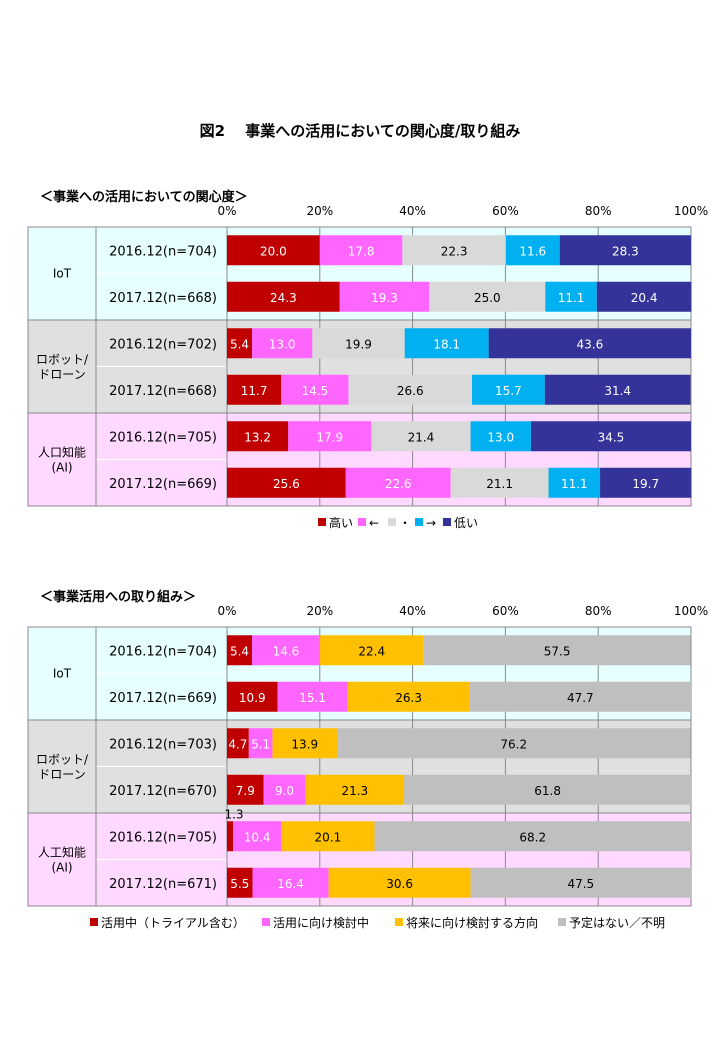  Describe the element at coordinates (62, 853) in the screenshot. I see `group-label-line: 人工知能` at that location.